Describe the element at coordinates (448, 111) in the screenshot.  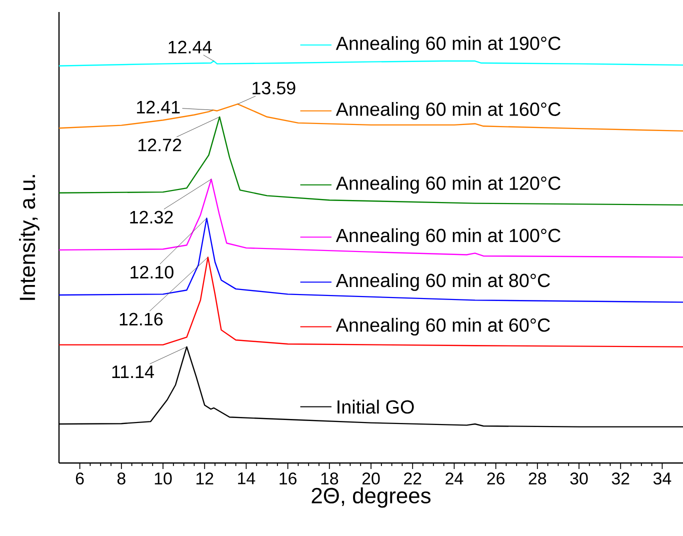
I see `legend-label: Annealing 60 min at 160°C` at that location.